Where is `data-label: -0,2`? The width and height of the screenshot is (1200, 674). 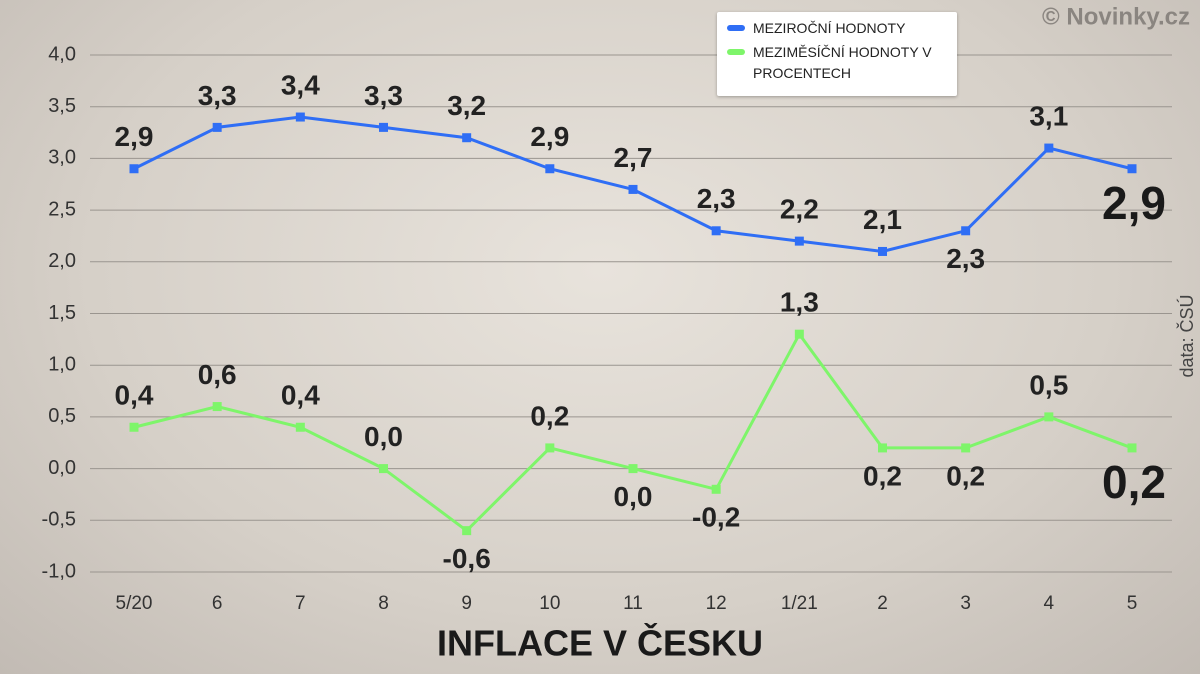 data-label: -0,2 is located at coordinates (716, 517).